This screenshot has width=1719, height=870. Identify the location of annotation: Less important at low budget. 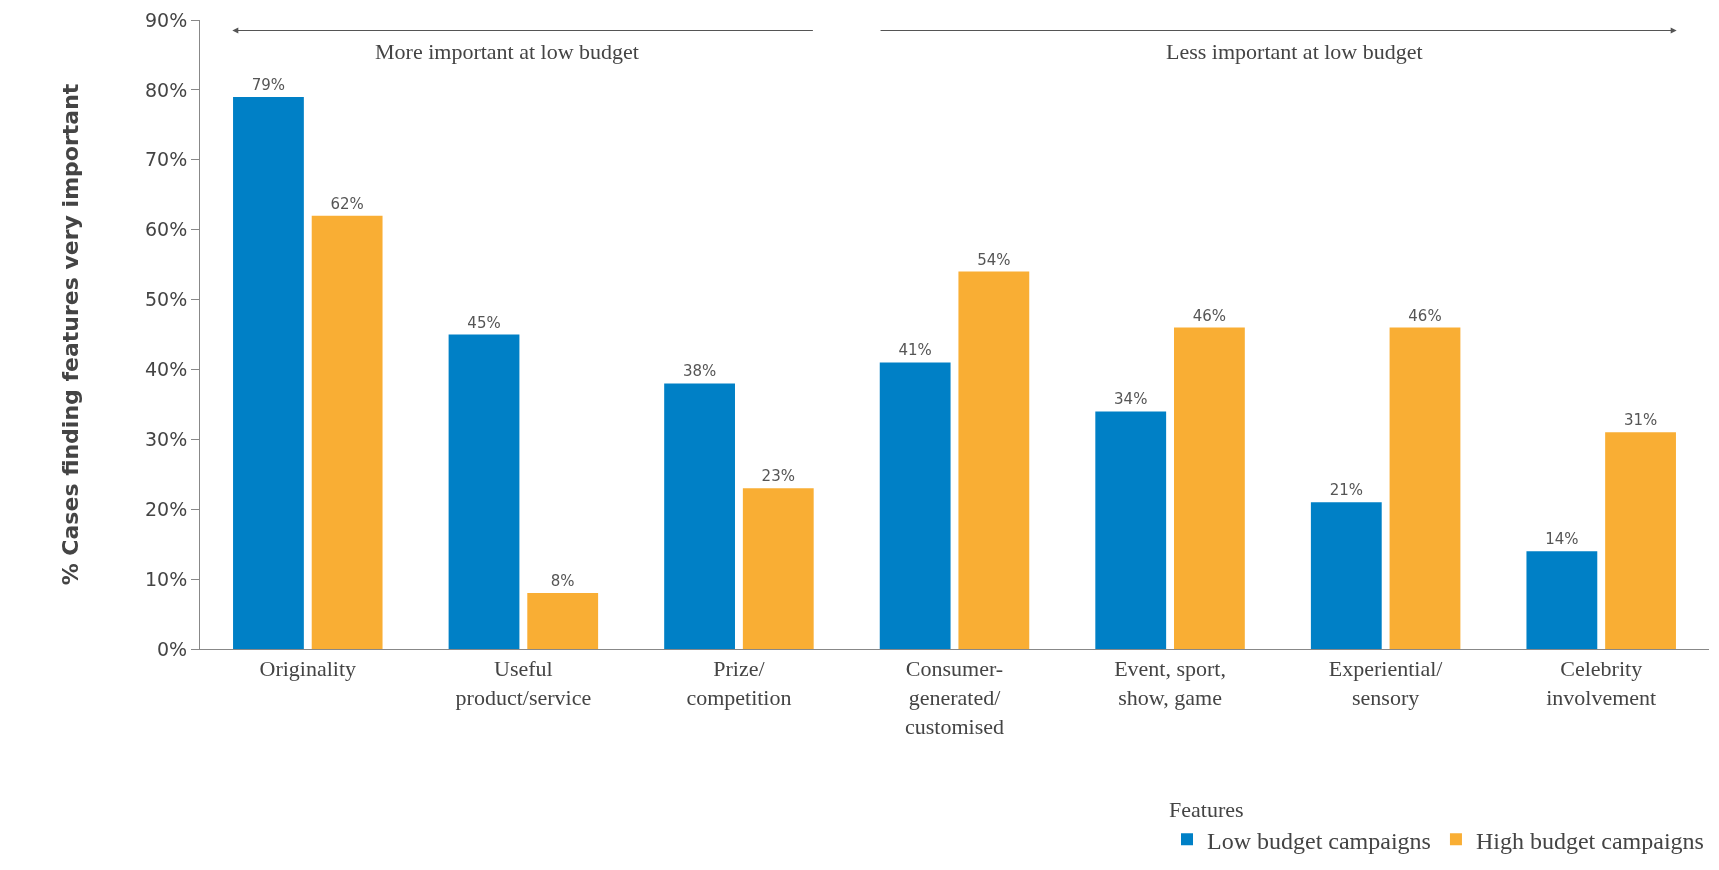
(1294, 51).